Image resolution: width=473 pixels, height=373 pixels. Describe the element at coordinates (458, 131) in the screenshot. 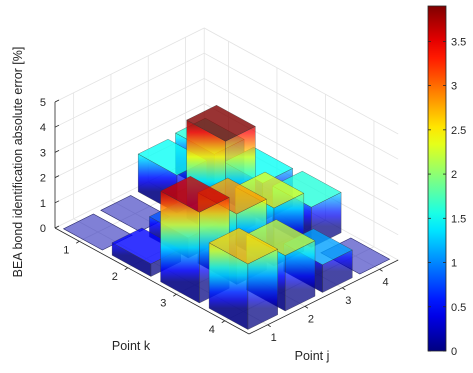

I see `colorbar-tick-label: 2.5` at that location.